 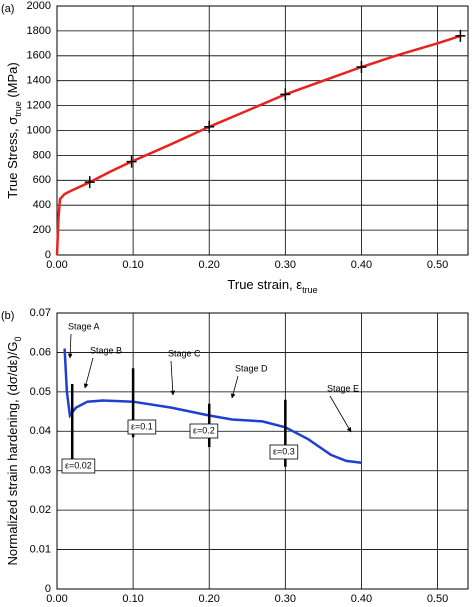 I want to click on y-axis-title: True Stress, σtrue (MPa), so click(x=14, y=130).